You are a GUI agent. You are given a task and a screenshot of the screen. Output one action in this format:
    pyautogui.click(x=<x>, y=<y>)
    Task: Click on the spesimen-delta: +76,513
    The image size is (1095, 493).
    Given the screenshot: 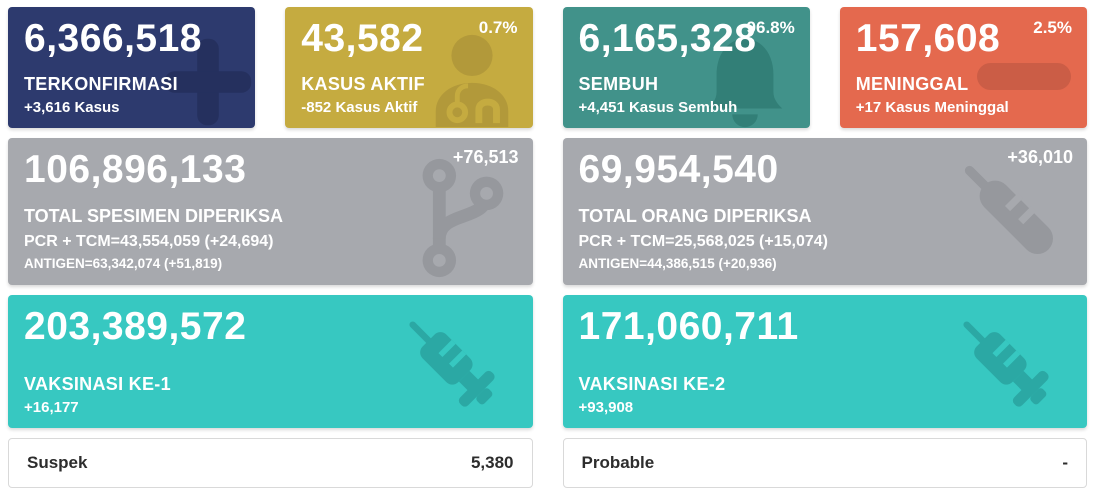 What is the action you would take?
    pyautogui.click(x=485, y=157)
    